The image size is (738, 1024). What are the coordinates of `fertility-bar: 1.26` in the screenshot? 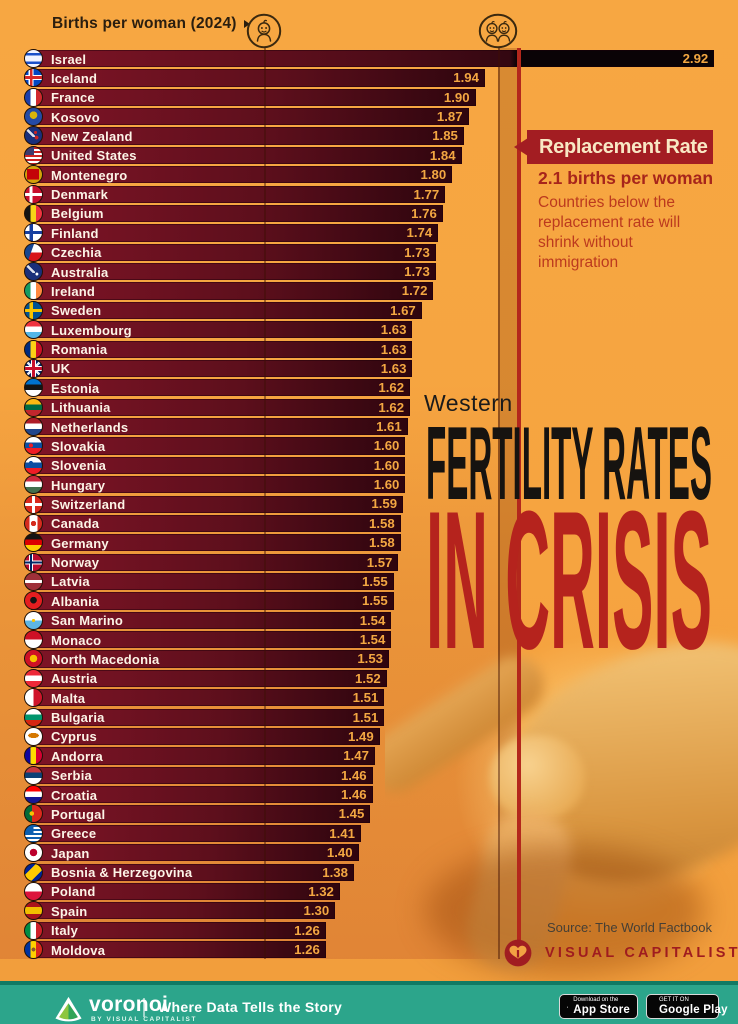 It's located at (178, 950).